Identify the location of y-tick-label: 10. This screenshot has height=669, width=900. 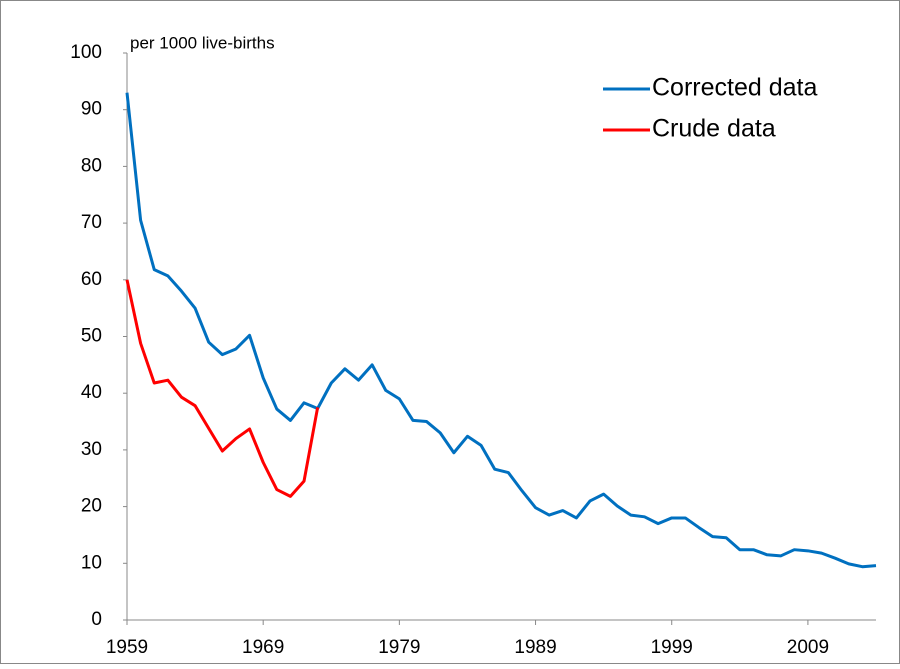
(91, 562).